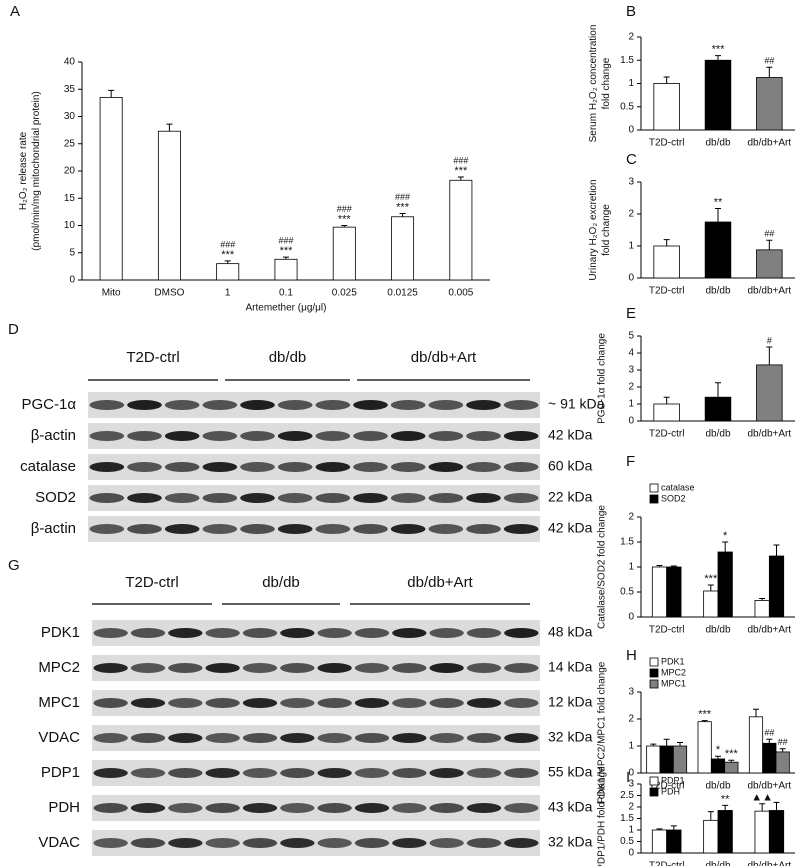  What do you see at coordinates (48, 404) in the screenshot?
I see `row-label: PGC-1α` at bounding box center [48, 404].